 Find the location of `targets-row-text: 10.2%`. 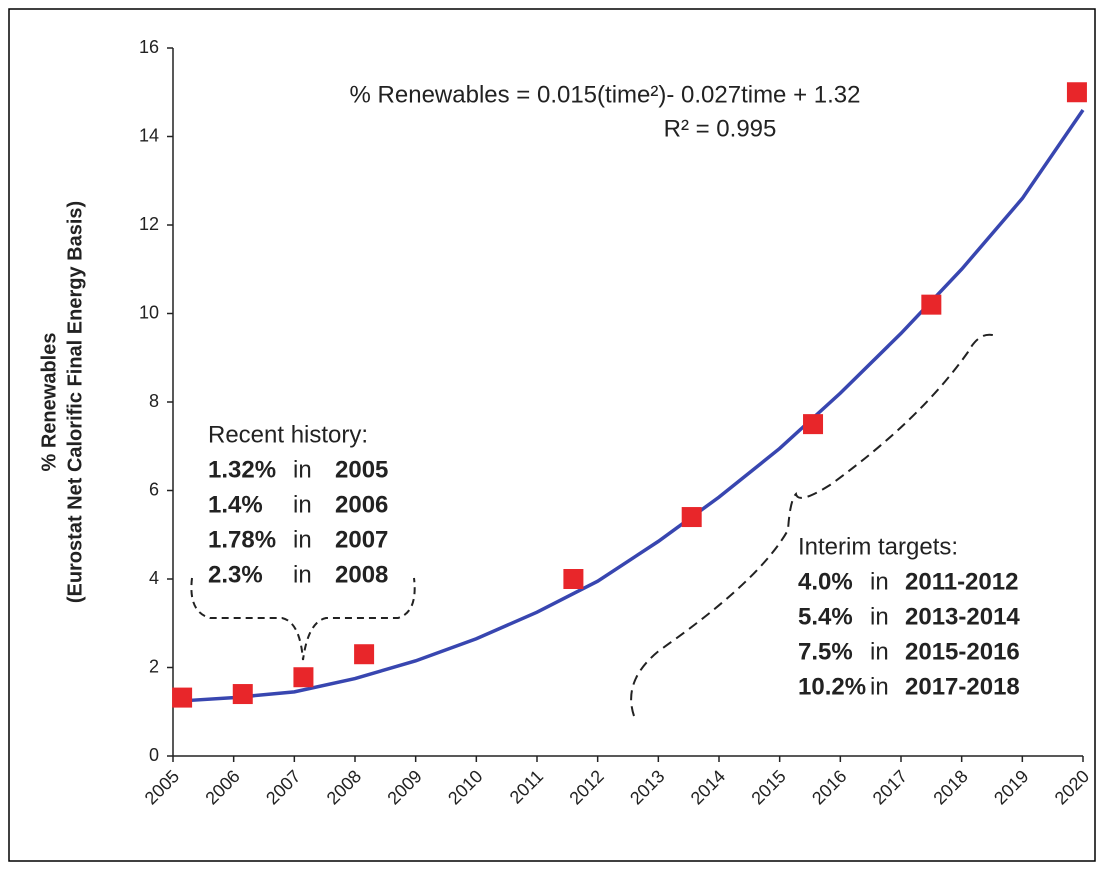

targets-row-text: 10.2% is located at coordinates (832, 686).